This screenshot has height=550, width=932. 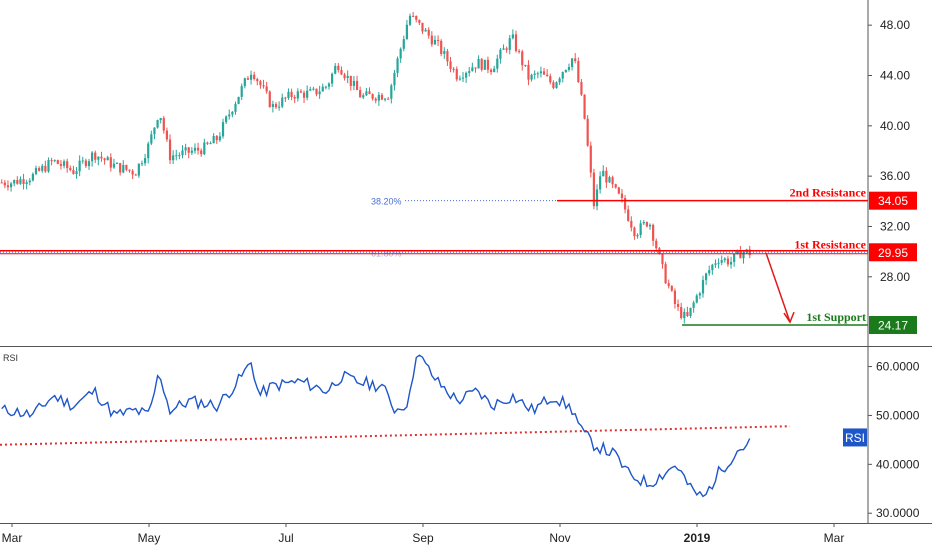 What do you see at coordinates (898, 367) in the screenshot?
I see `rsi-tick-label: 60.0000` at bounding box center [898, 367].